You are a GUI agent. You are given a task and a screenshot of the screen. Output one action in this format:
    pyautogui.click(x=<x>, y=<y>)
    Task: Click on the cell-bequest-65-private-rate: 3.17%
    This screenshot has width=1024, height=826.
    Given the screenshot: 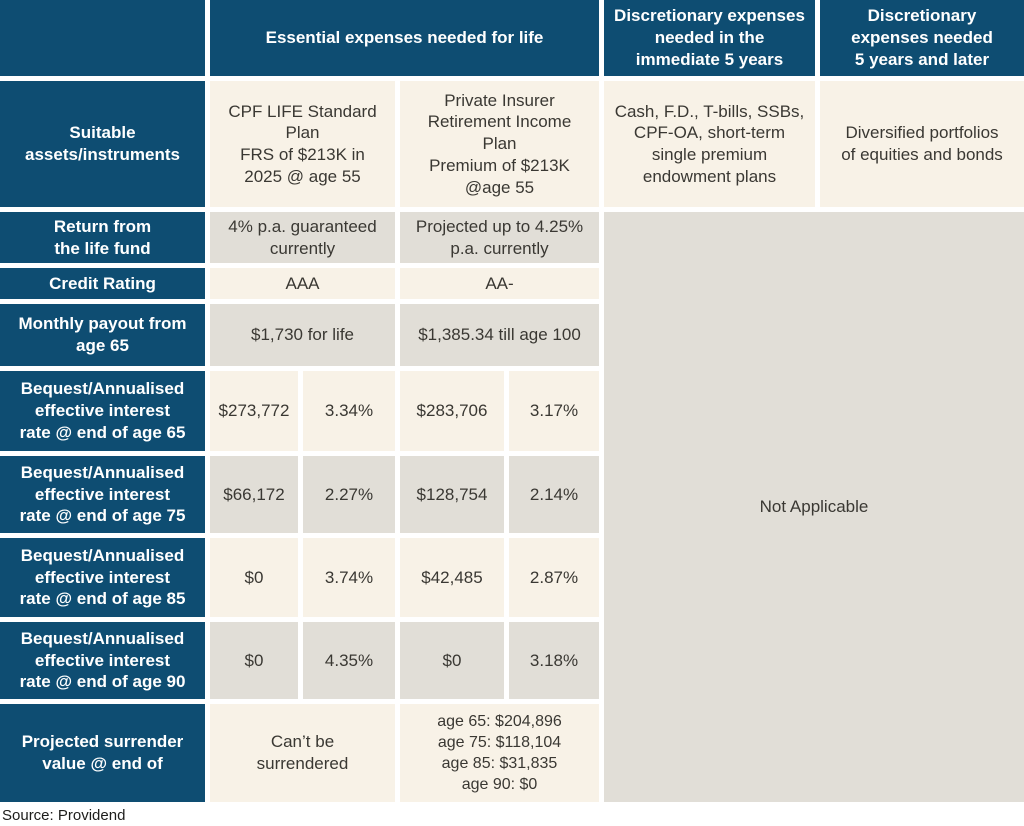 What is the action you would take?
    pyautogui.click(x=554, y=411)
    